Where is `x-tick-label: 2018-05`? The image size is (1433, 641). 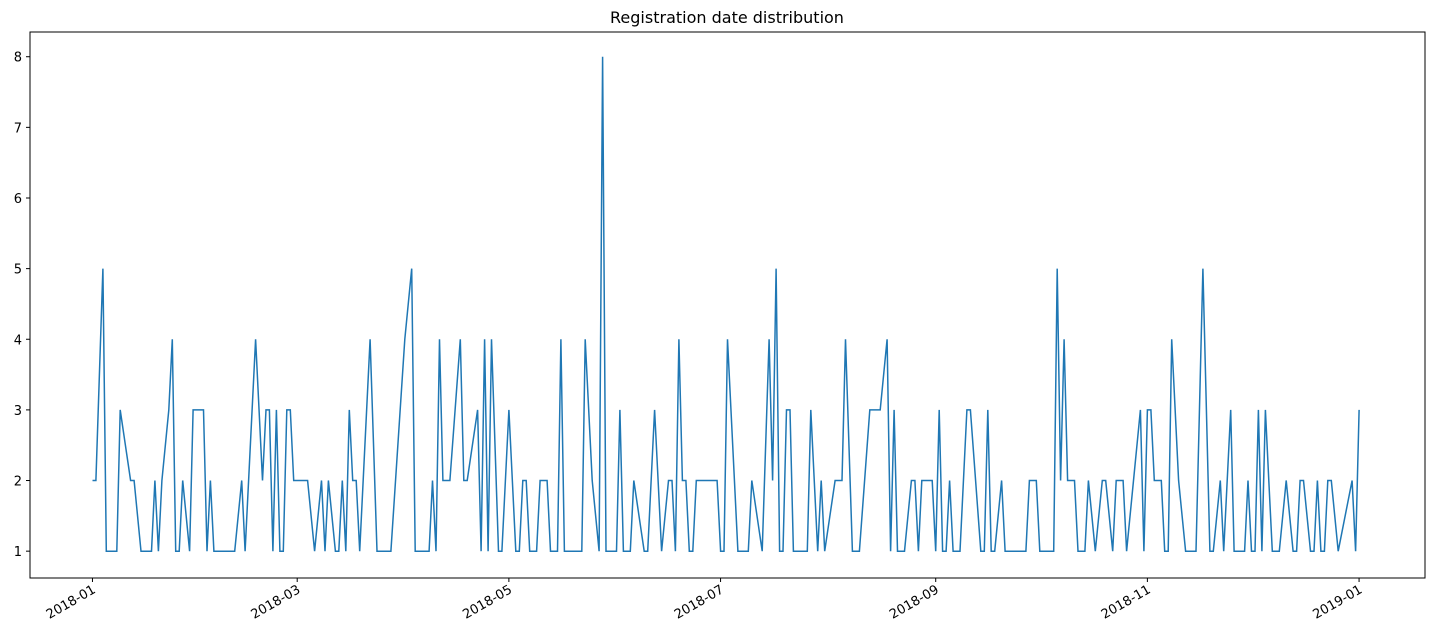 x-tick-label: 2018-05 is located at coordinates (487, 602).